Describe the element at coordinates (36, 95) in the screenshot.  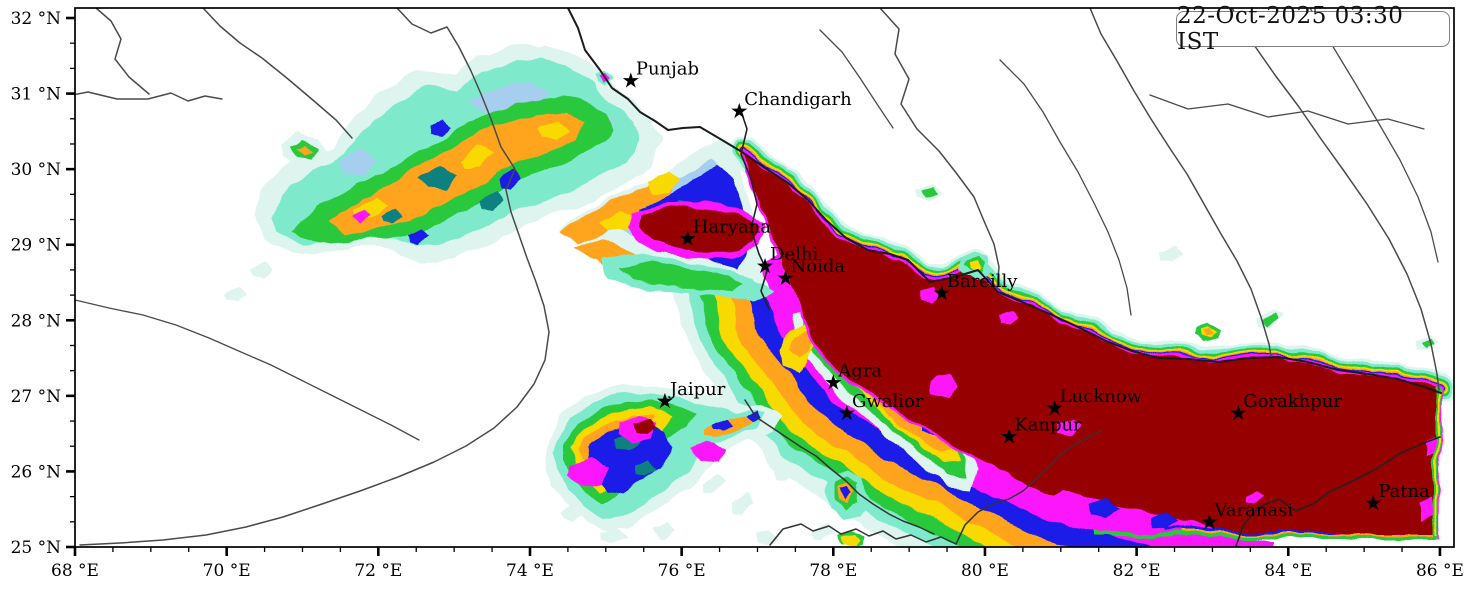
I see `y-tick-label: 31 °N` at that location.